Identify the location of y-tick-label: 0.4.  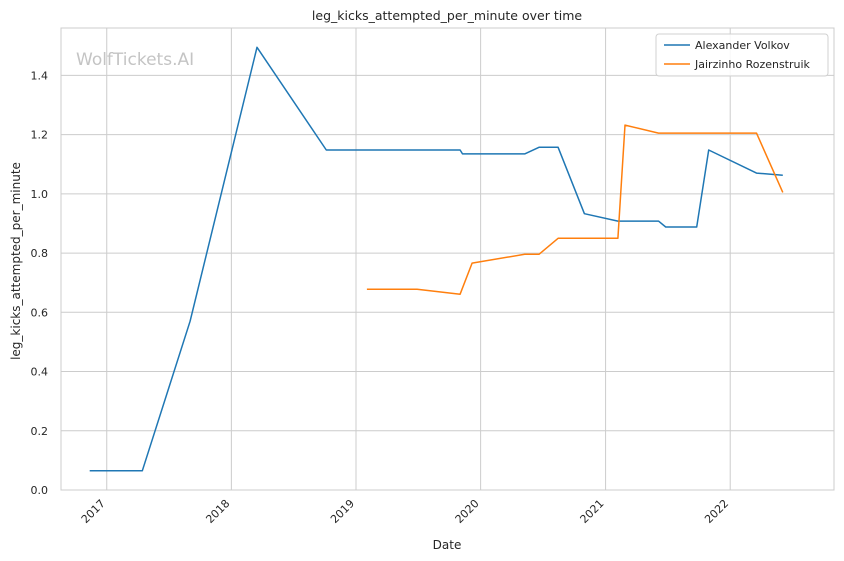
(40, 372).